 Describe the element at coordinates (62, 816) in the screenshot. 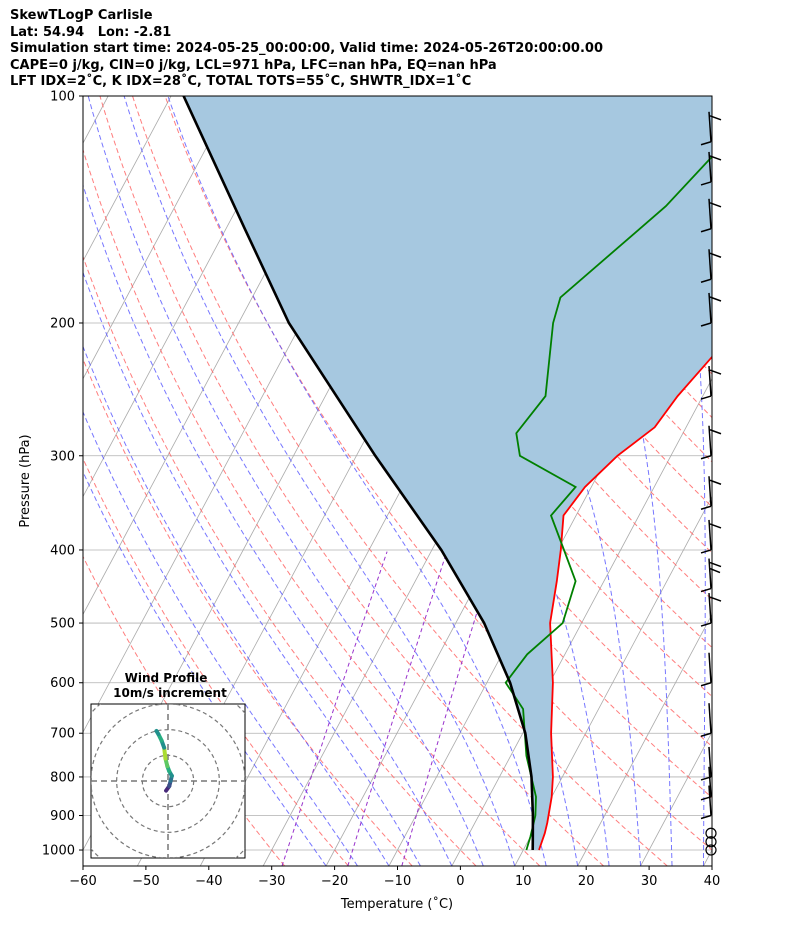

I see `y-tick-label: 900` at that location.